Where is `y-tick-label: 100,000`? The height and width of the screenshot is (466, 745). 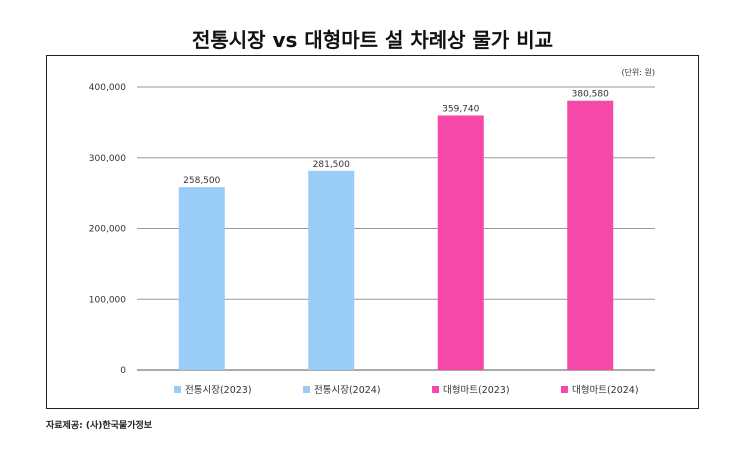
y-tick-label: 100,000 is located at coordinates (107, 300).